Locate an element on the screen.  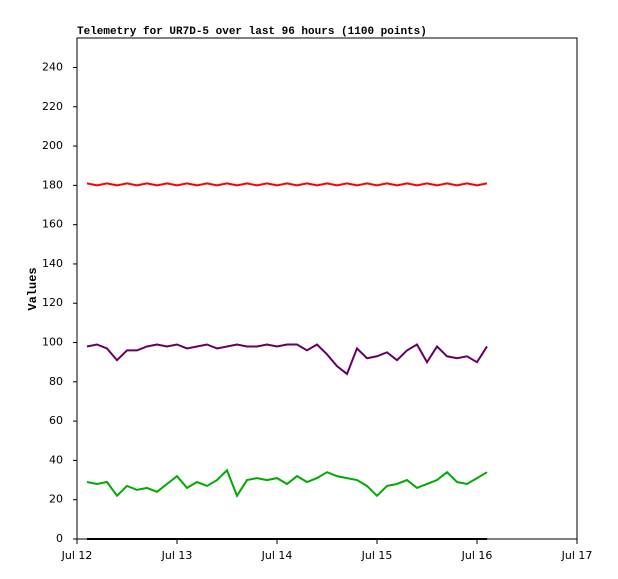
y-tick-label: 80 is located at coordinates (56, 381).